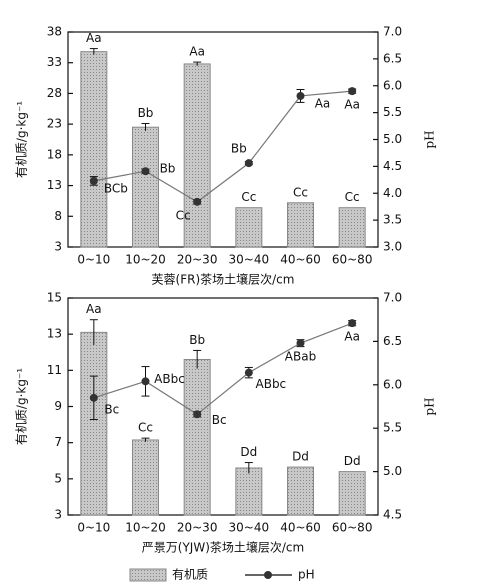 The height and width of the screenshot is (588, 483). What do you see at coordinates (54, 32) in the screenshot?
I see `y-tick-label: 38` at bounding box center [54, 32].